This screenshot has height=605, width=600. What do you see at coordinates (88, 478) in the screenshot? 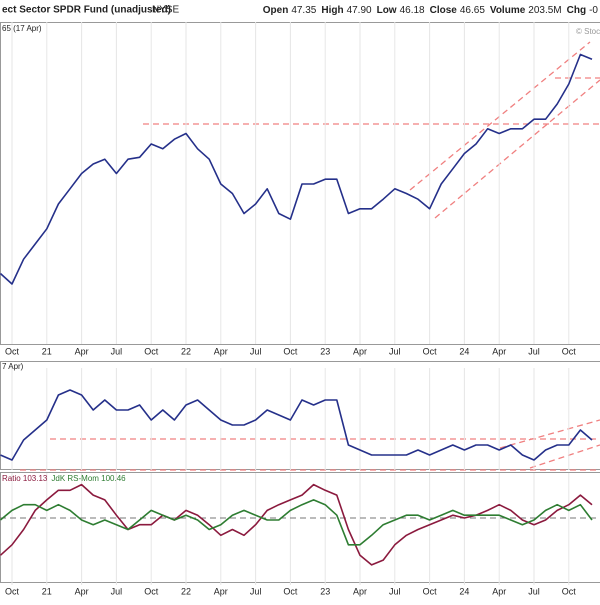
I see `legend-entry: JdK RS-Mom 100.46` at bounding box center [88, 478].